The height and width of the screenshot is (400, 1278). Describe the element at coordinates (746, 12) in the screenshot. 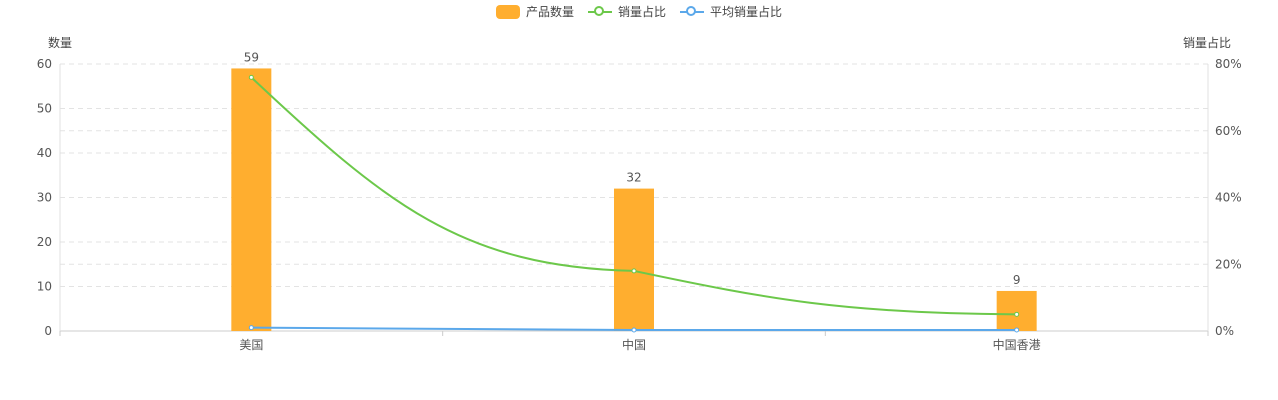

I see `legend-line2-label: 平均销量占比` at that location.